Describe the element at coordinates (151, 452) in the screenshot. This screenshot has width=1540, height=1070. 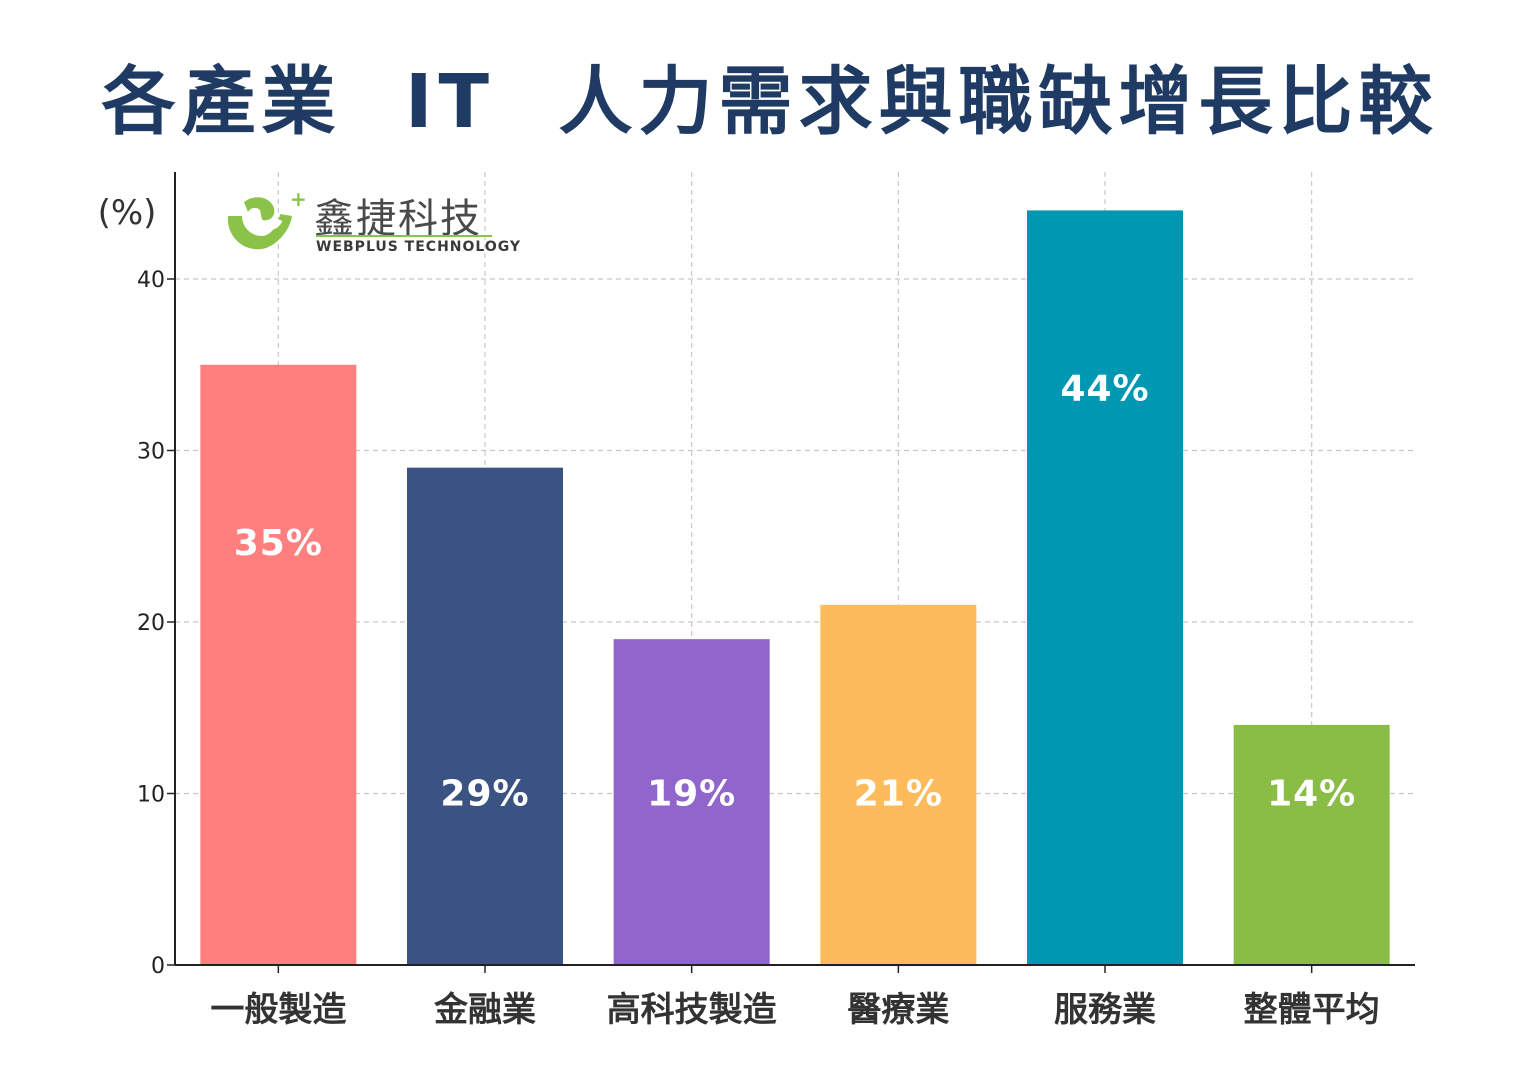
I see `y-tick-label: 30` at that location.